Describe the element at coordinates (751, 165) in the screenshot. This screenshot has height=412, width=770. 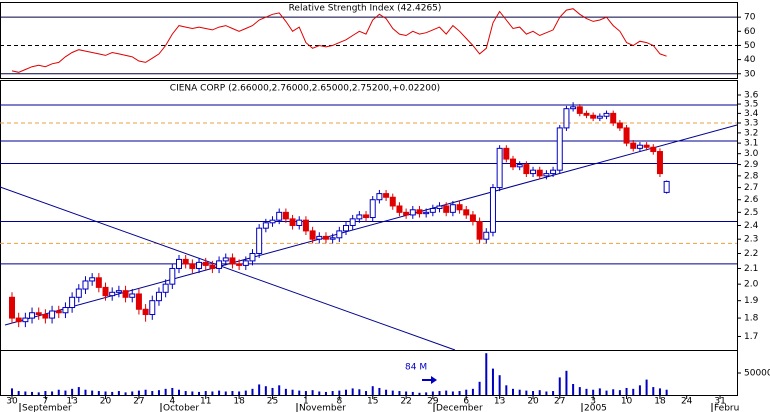
I see `y-tick-label: 2.9` at that location.